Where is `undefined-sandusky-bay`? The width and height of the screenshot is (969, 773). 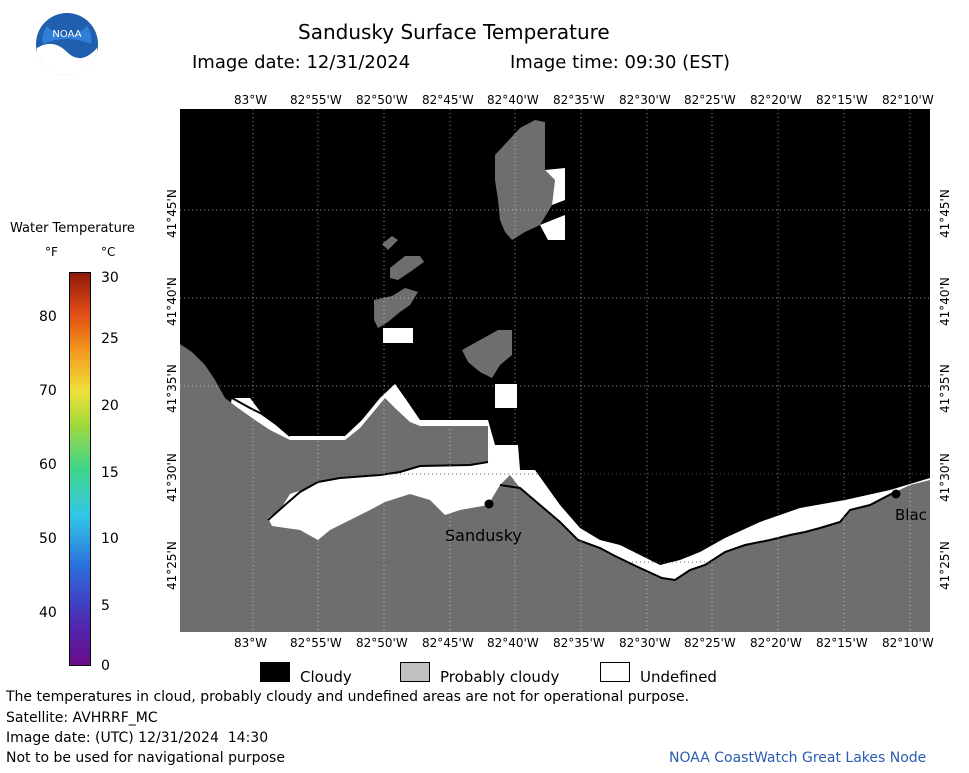
undefined-sandusky-bay is located at coordinates (384, 501).